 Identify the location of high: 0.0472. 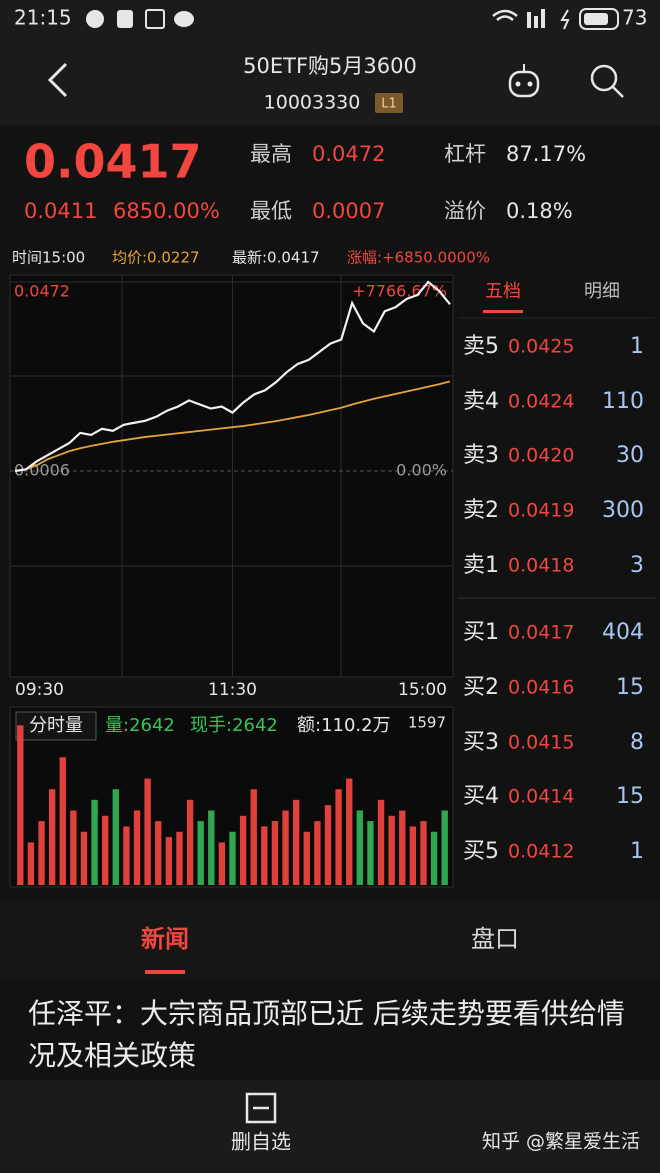
(348, 154).